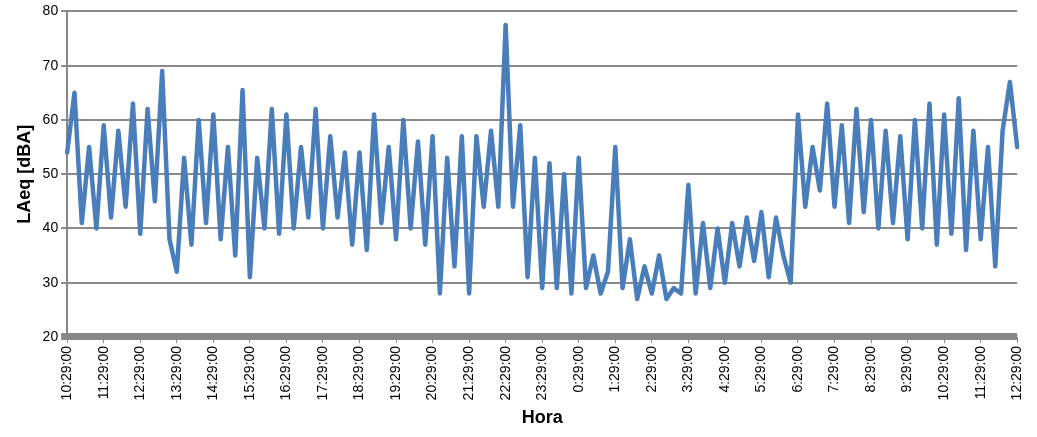 This screenshot has width=1037, height=437. I want to click on y-axis-title: LAeq [dBA], so click(23, 174).